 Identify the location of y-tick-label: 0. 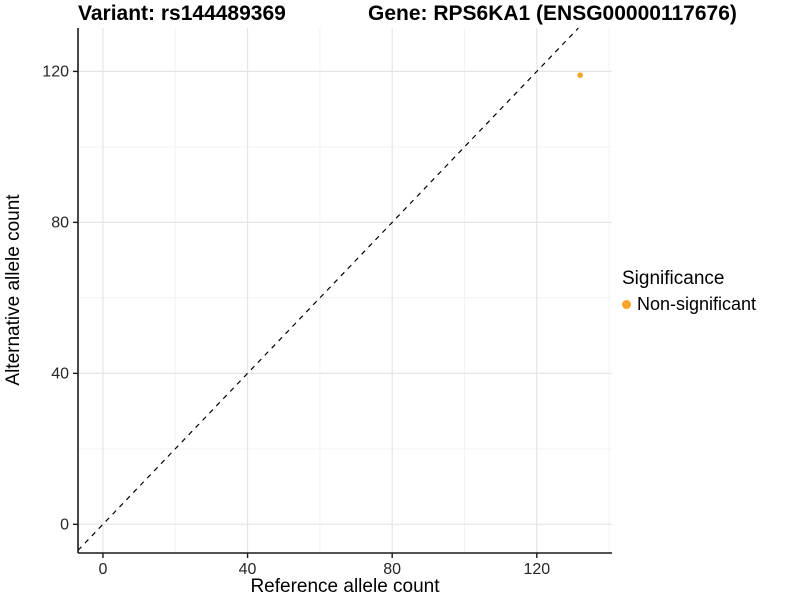
(64, 524).